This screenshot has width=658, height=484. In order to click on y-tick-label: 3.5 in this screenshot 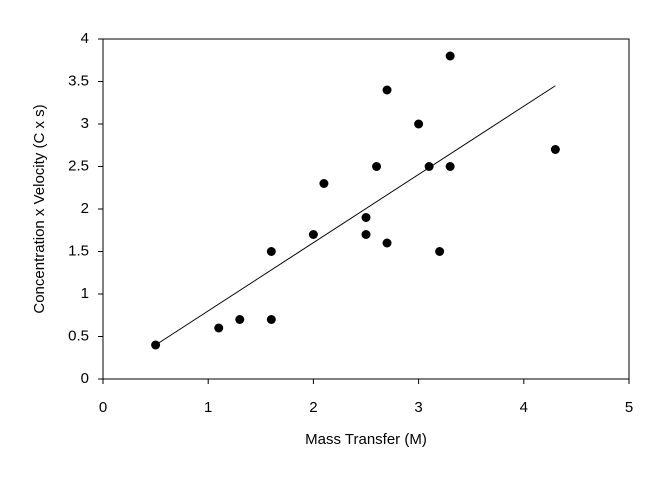, I will do `click(78, 80)`.